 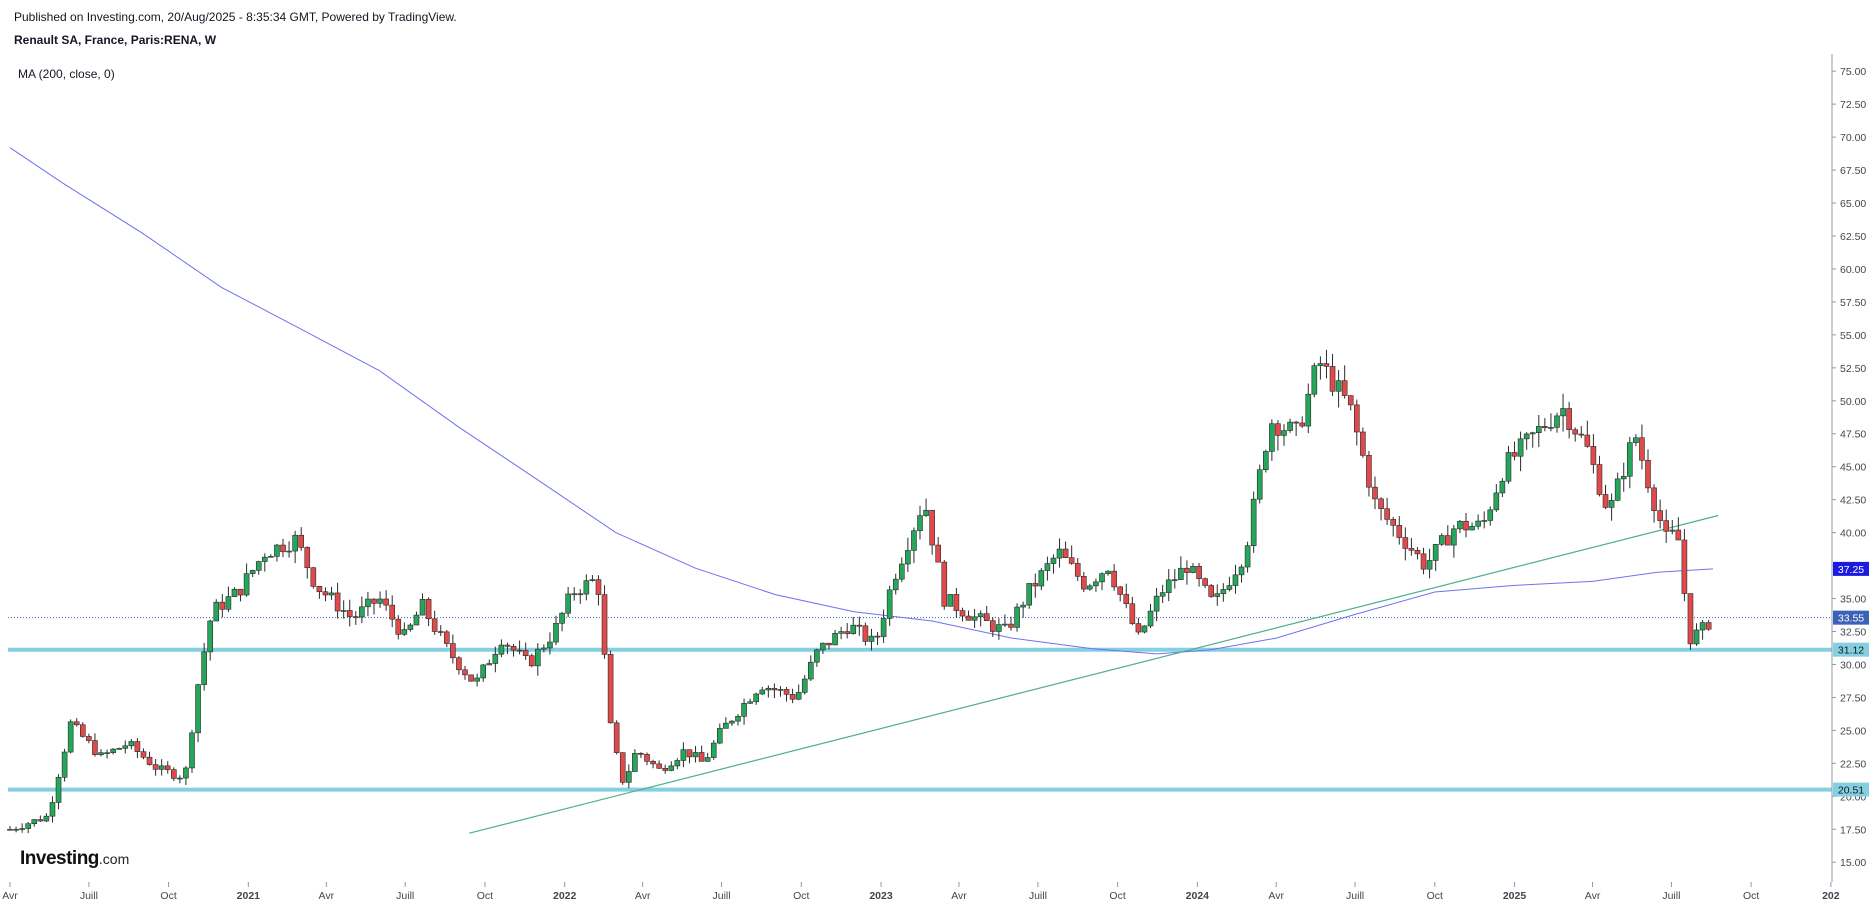 I want to click on x-tick-label: 2023, so click(x=881, y=896).